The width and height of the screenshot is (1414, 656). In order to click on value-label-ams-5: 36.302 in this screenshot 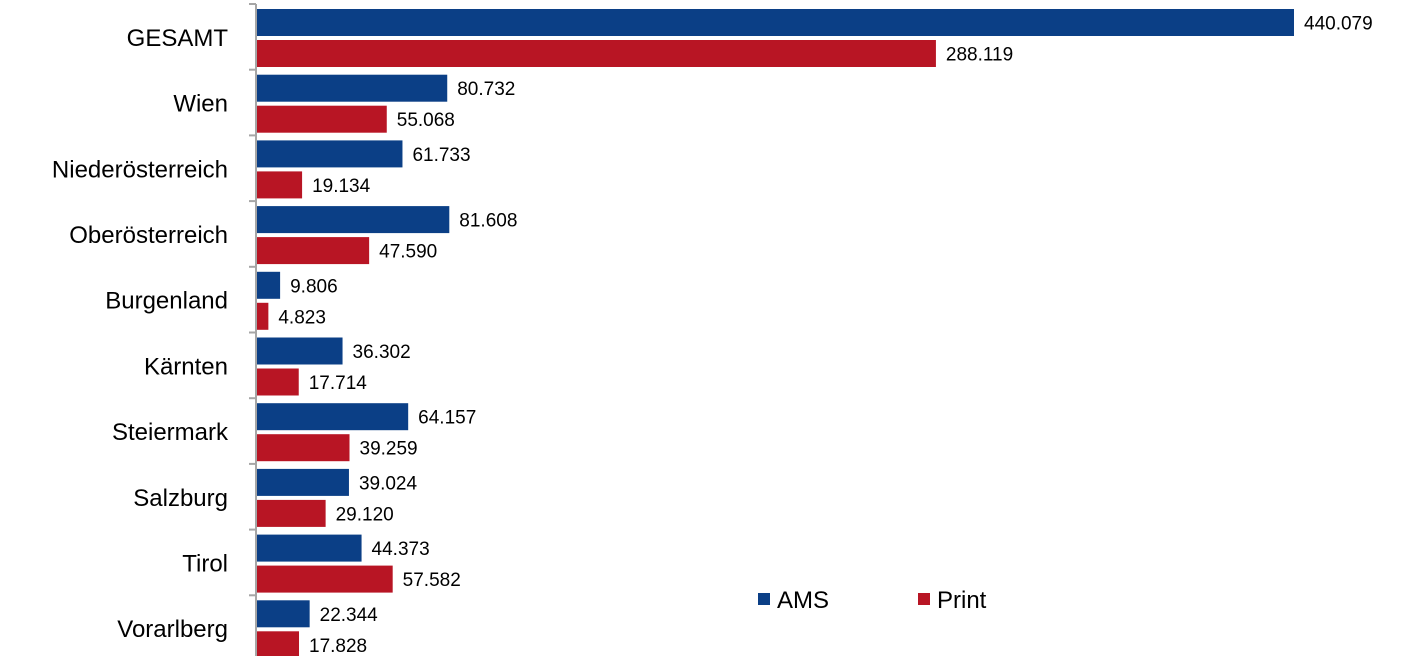, I will do `click(382, 352)`.